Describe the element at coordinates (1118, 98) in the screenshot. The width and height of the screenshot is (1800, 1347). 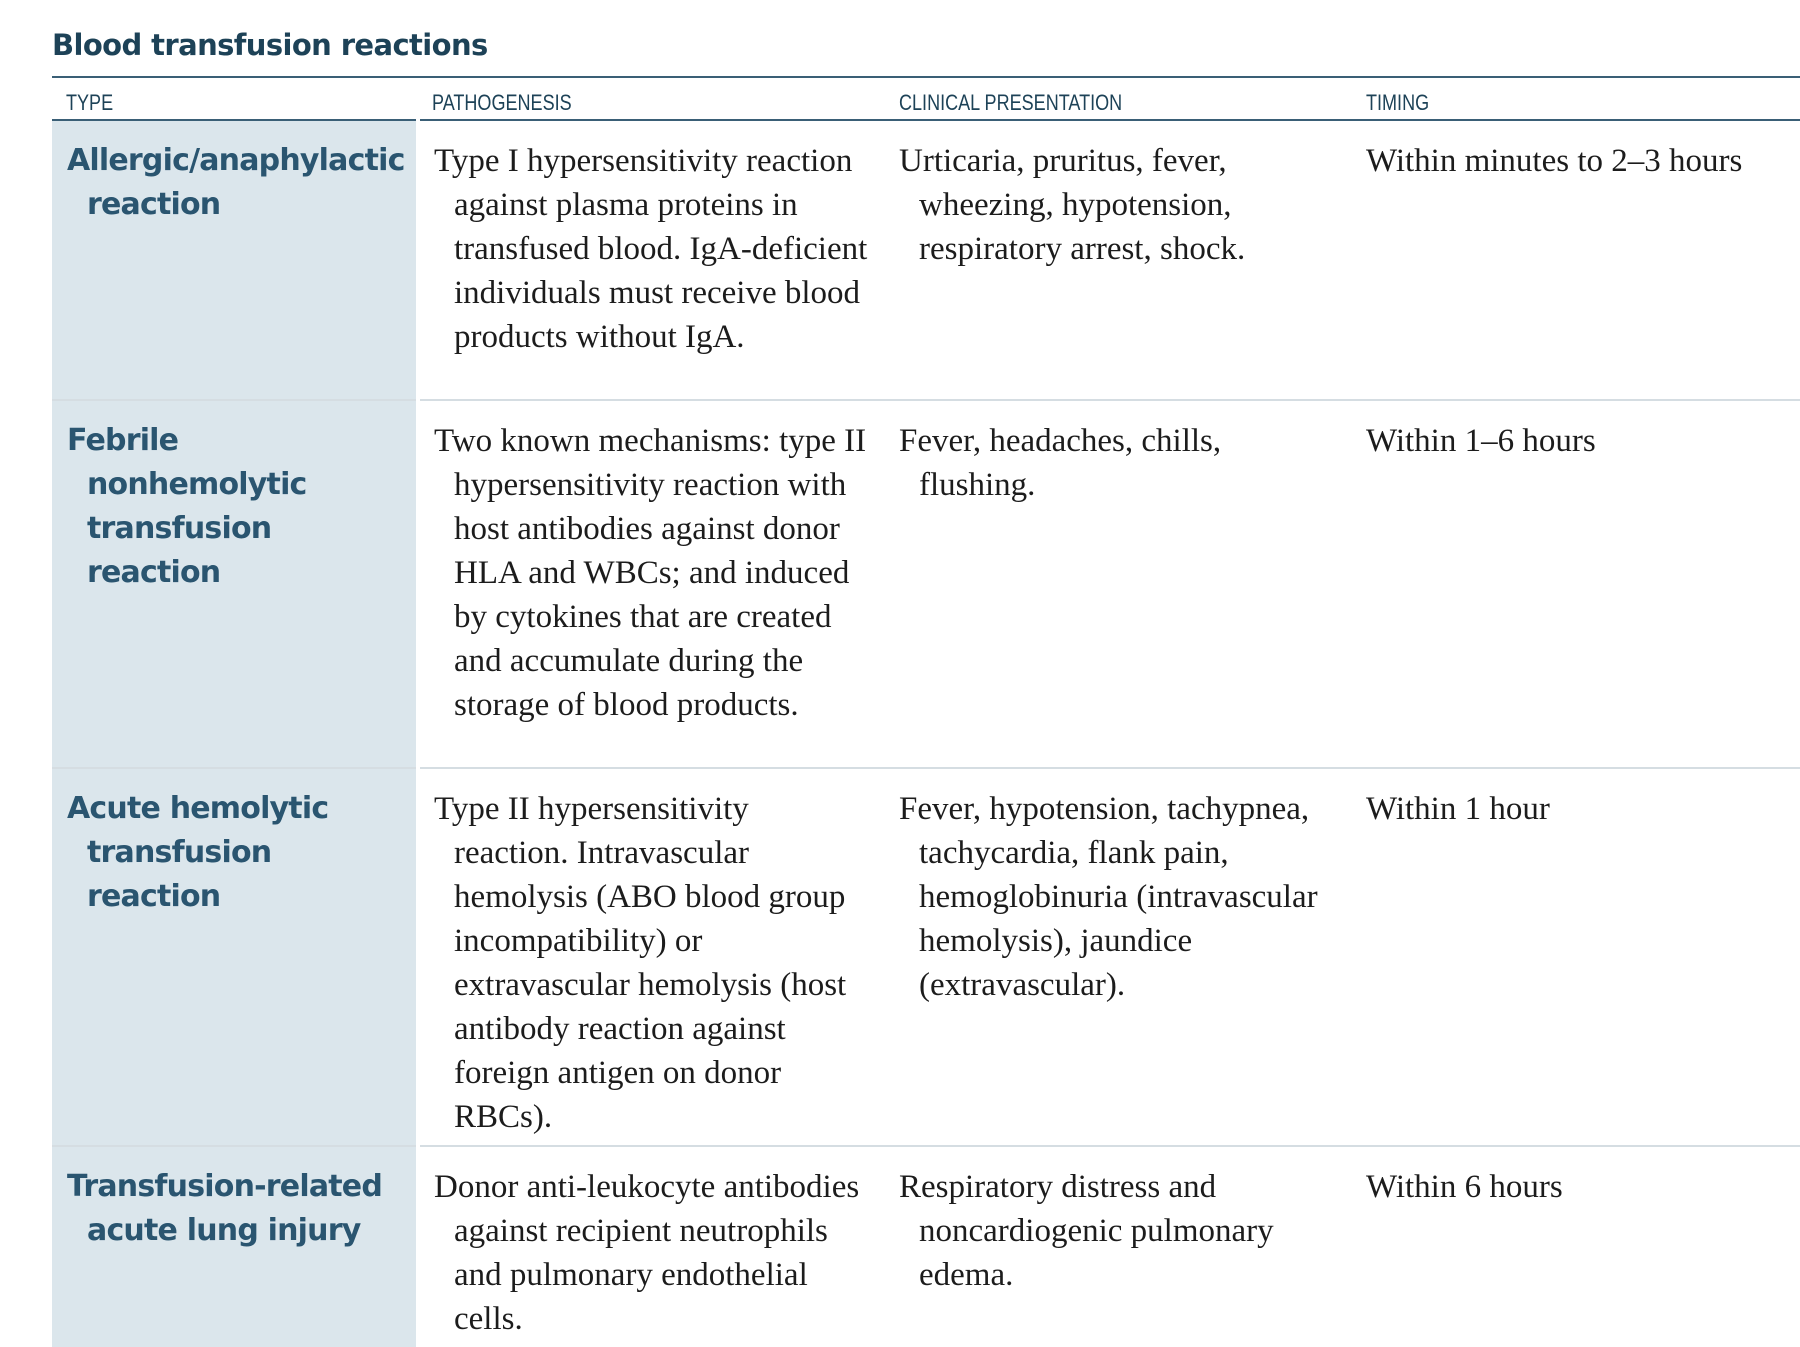
I see `column-header-clinical-presentation: CLINICAL PRESENTATION` at that location.